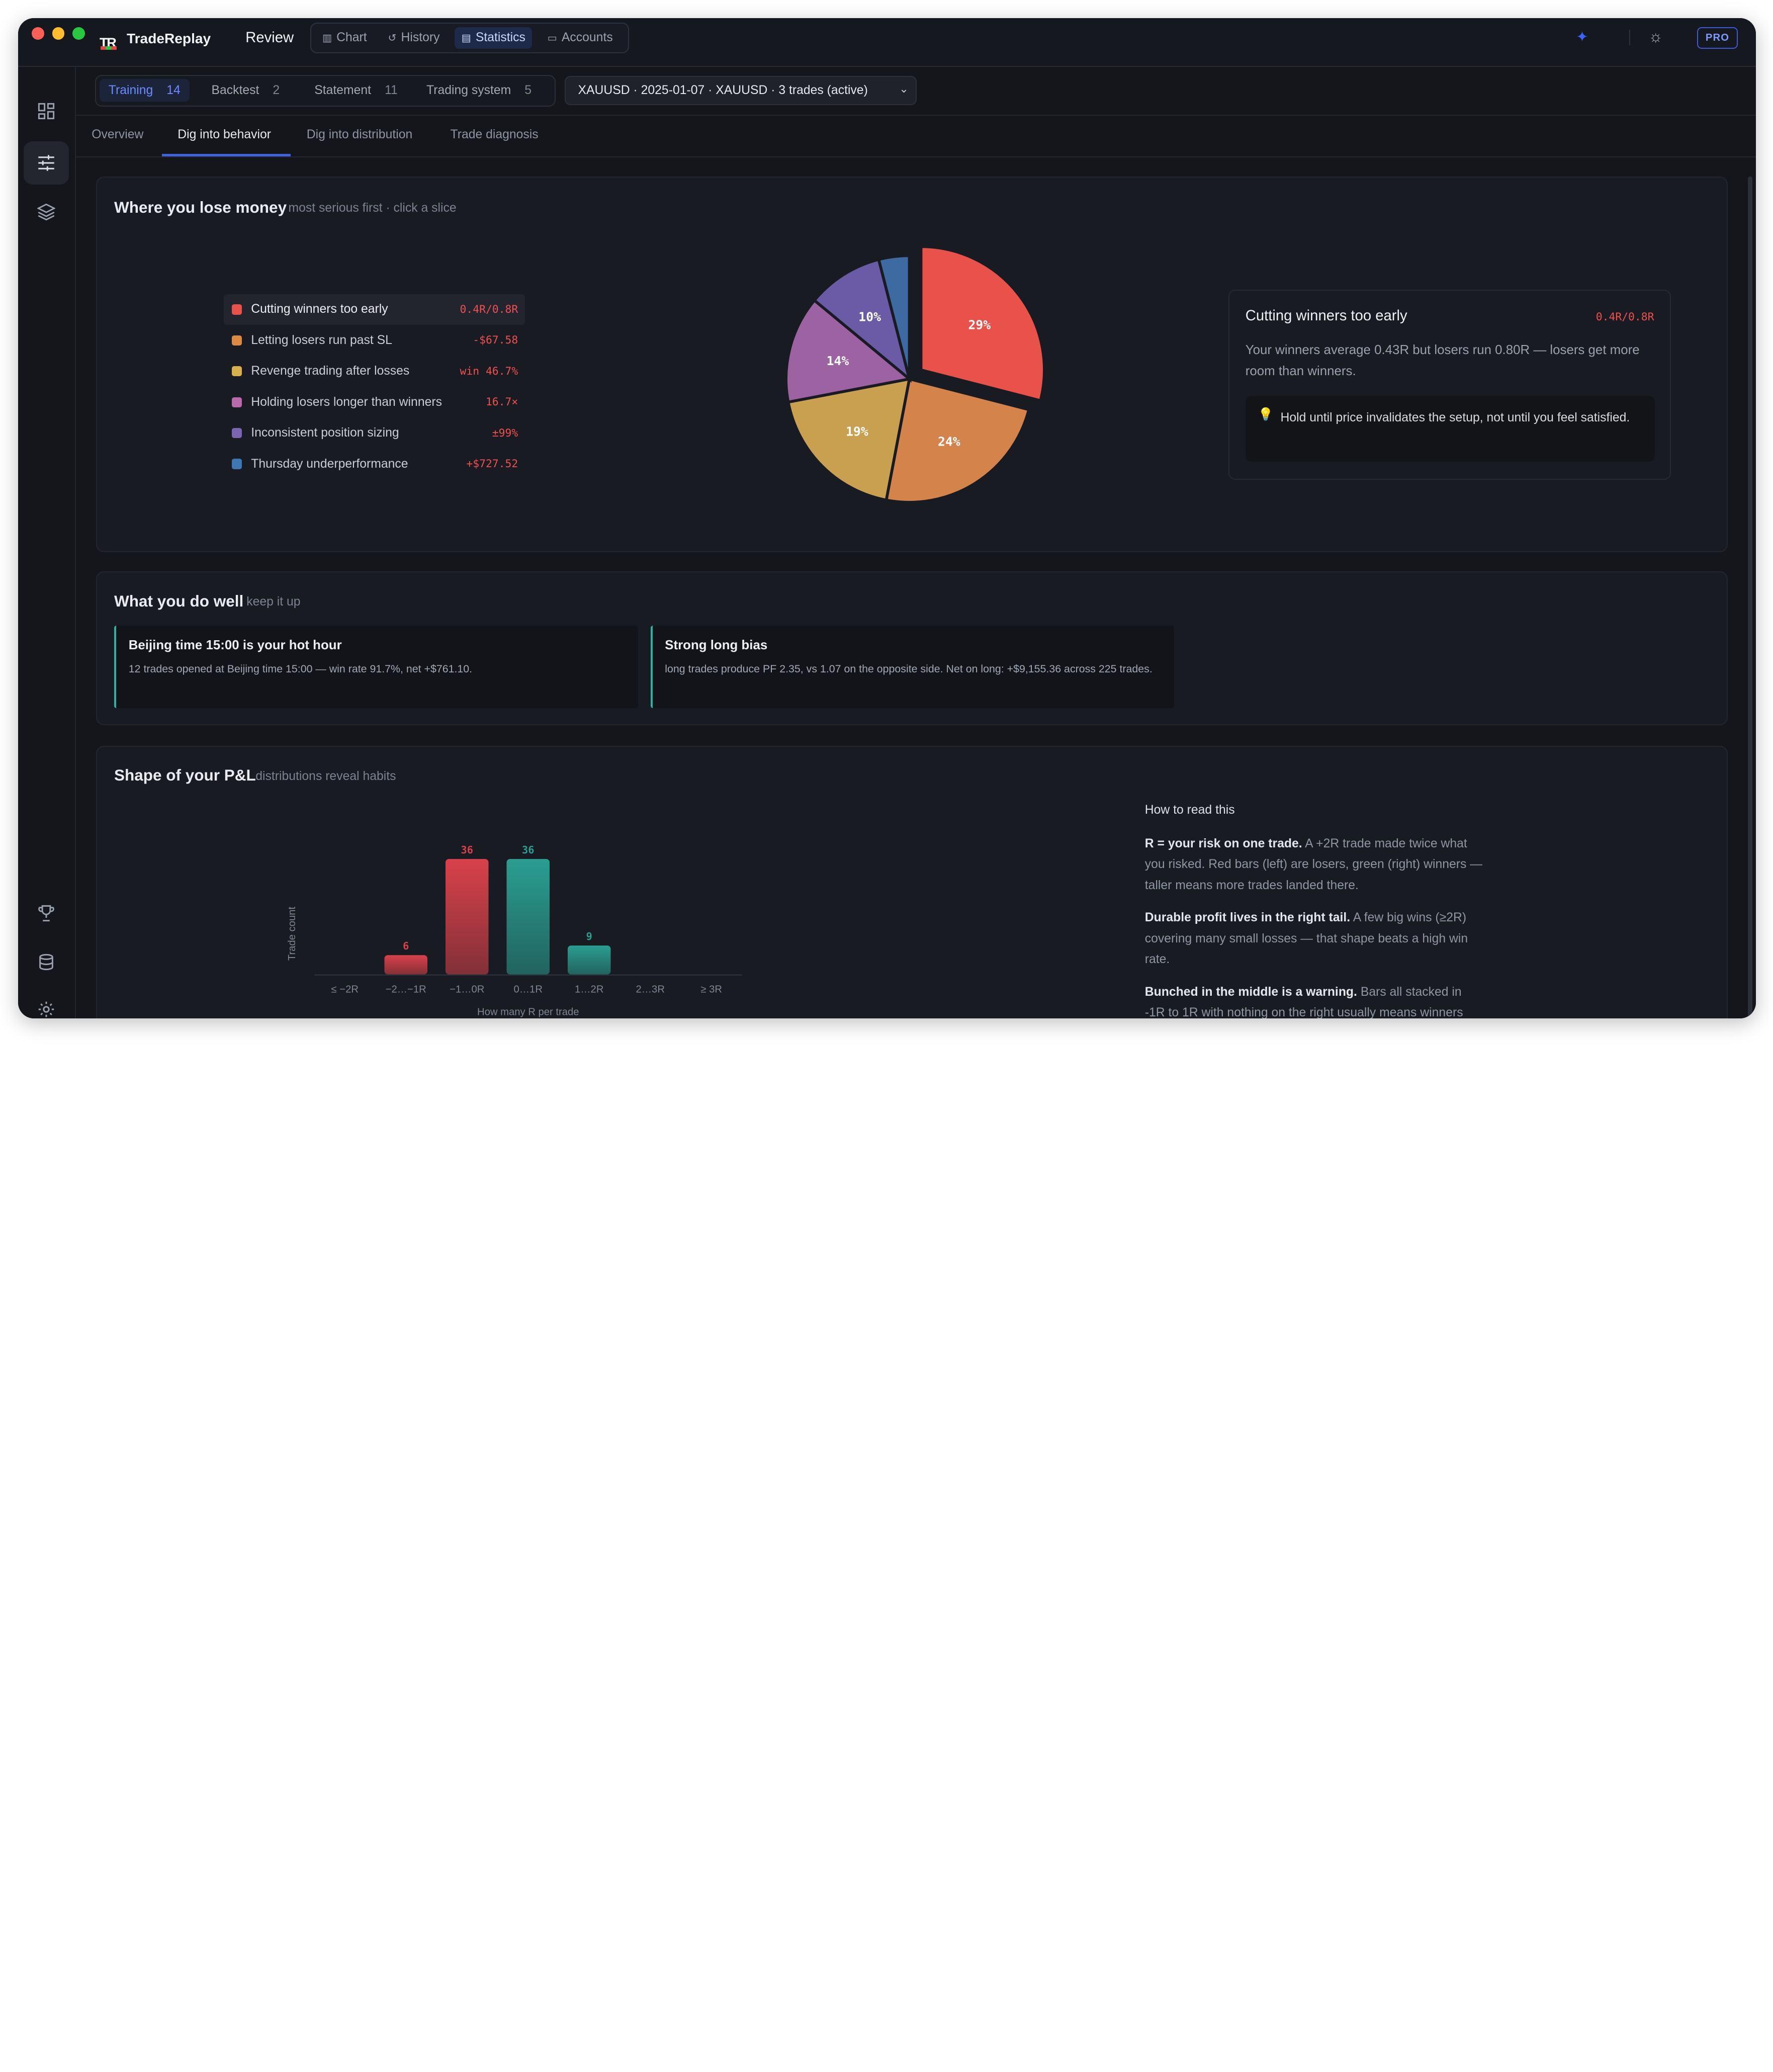  What do you see at coordinates (406, 946) in the screenshot?
I see `bar-value-label: 6` at bounding box center [406, 946].